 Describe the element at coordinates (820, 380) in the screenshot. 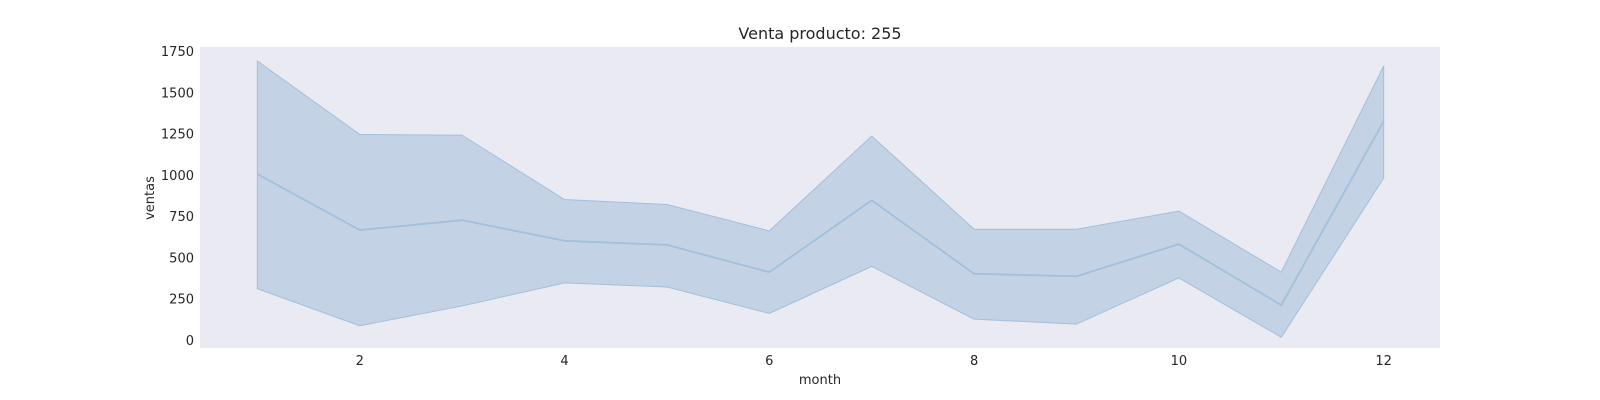

I see `x-axis-label: month` at that location.